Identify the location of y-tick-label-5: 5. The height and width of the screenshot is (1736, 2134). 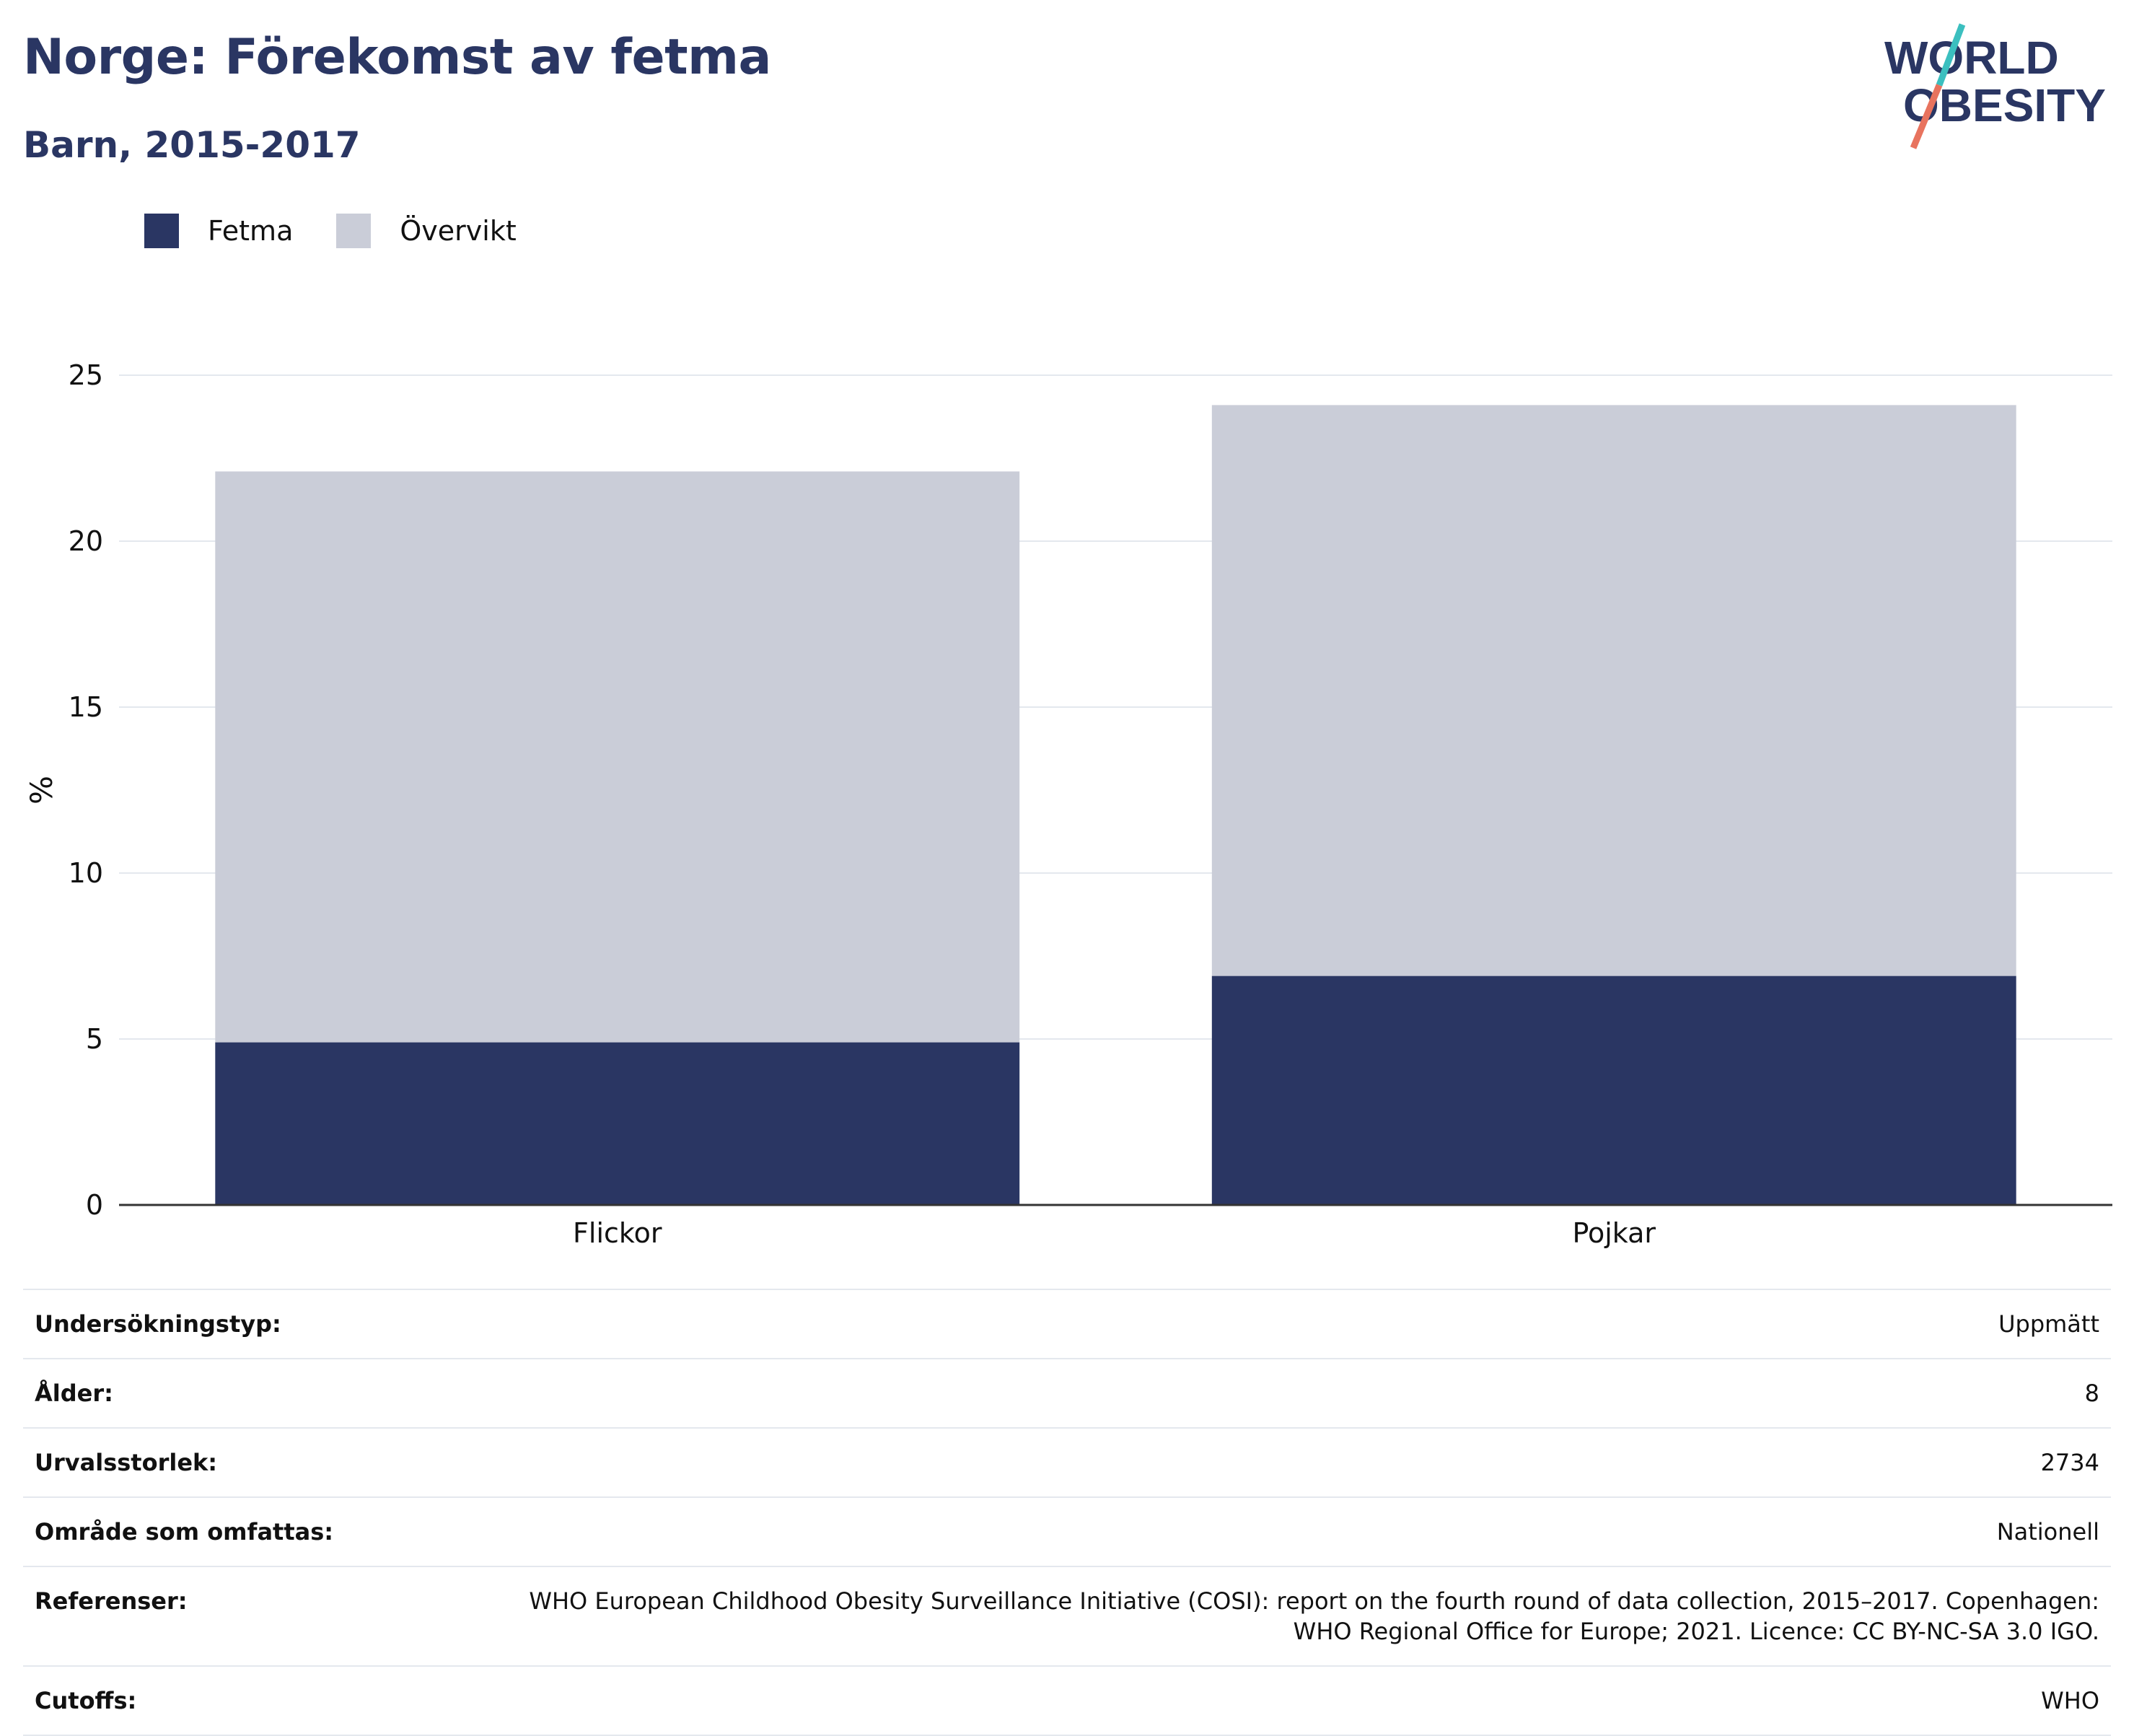
(94, 1039).